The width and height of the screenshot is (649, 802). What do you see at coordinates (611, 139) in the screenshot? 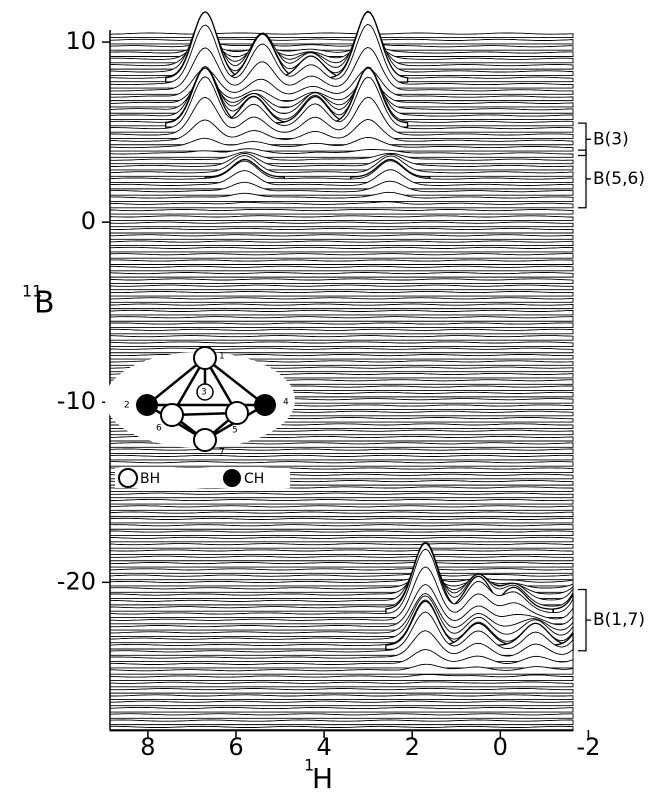
I see `annotation-label: B(3)` at bounding box center [611, 139].